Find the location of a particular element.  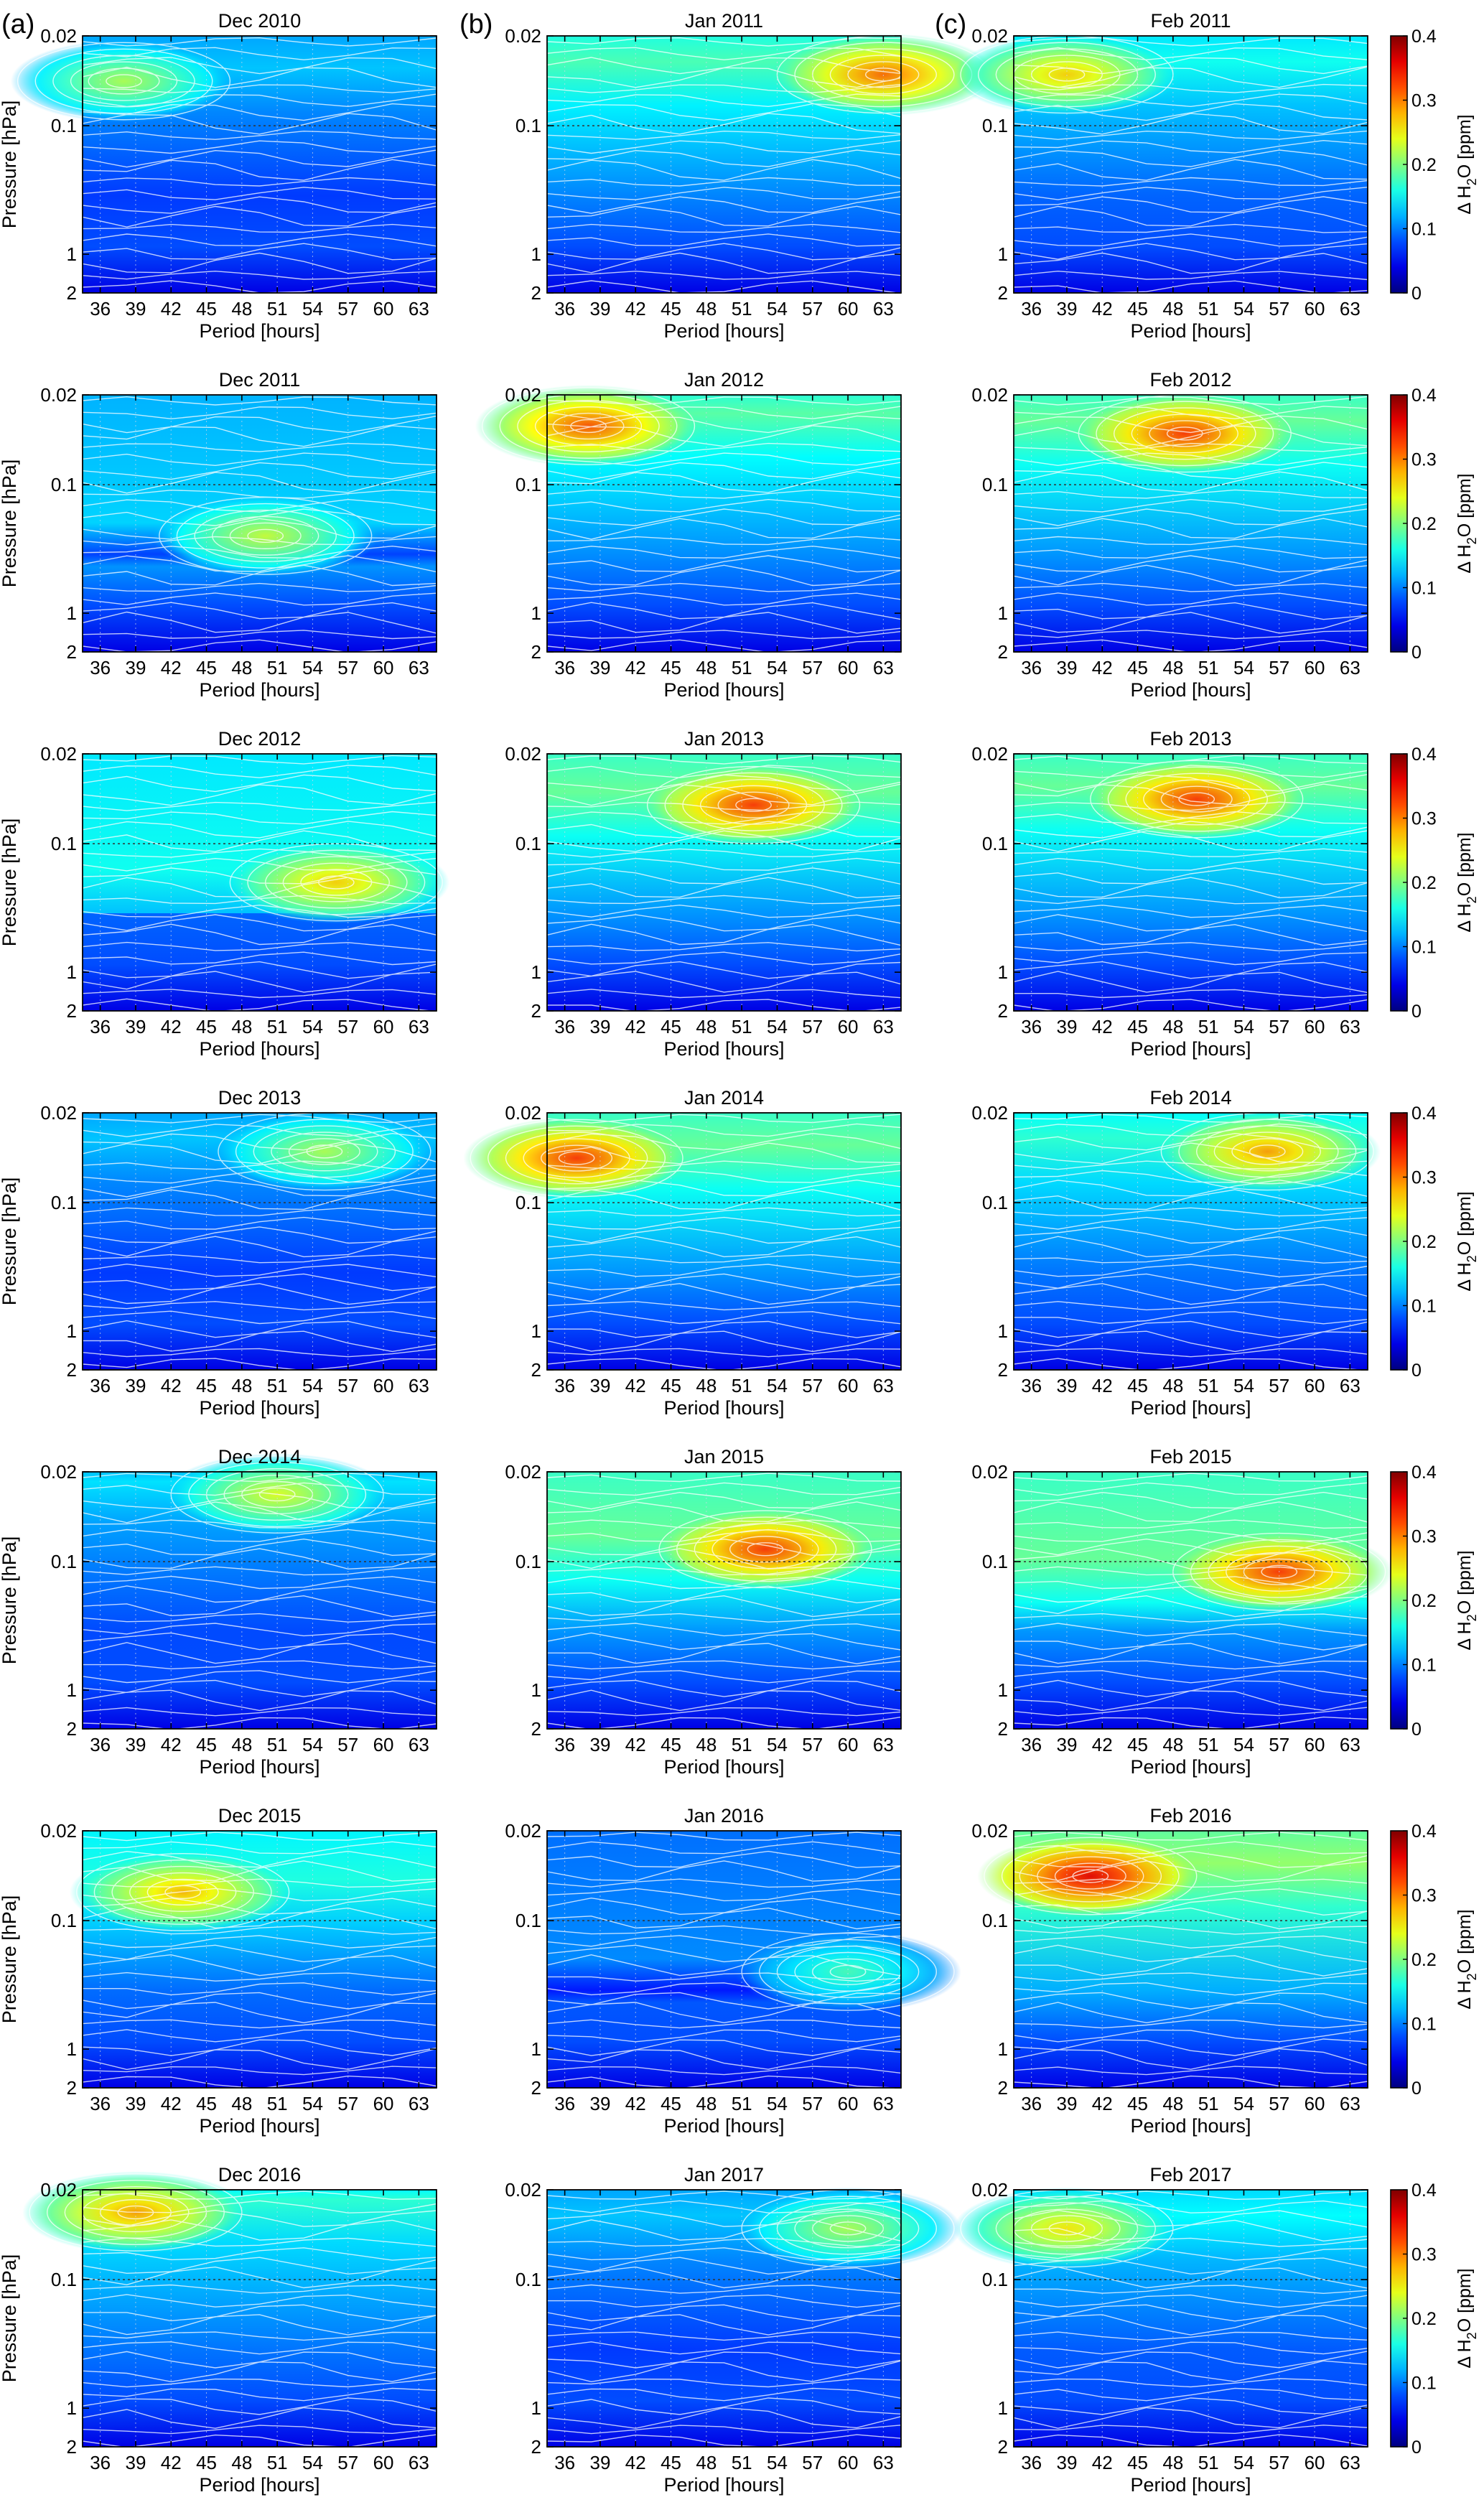

panel-title: Dec 2015 is located at coordinates (260, 1816).